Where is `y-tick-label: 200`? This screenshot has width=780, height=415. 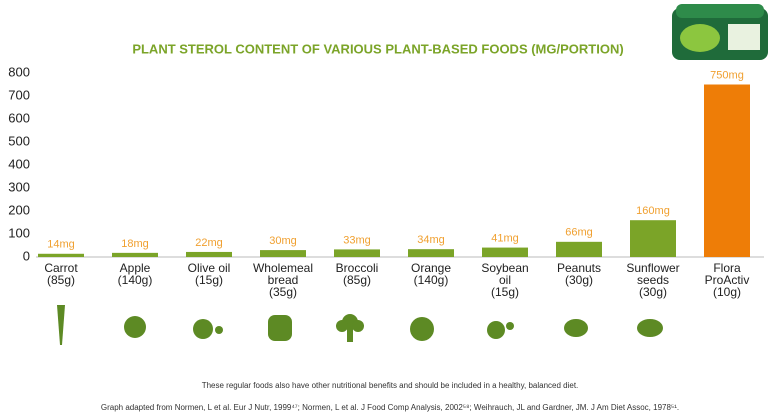 y-tick-label: 200 is located at coordinates (19, 209).